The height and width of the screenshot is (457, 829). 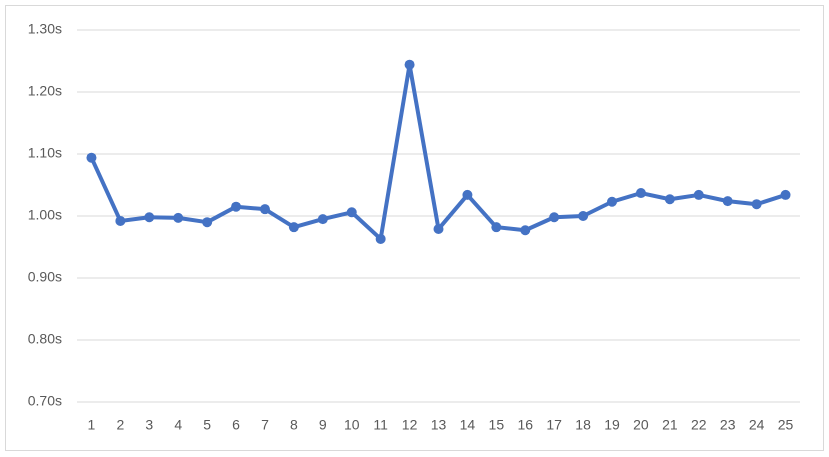 I want to click on y-tick-label: 1.20s, so click(x=45, y=91).